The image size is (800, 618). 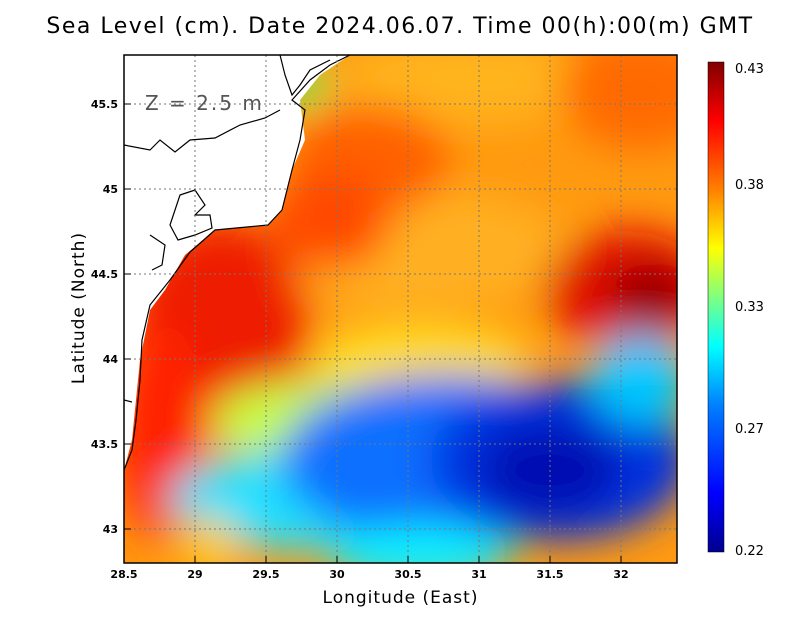 What do you see at coordinates (104, 274) in the screenshot?
I see `y-tick-label: 44.5` at bounding box center [104, 274].